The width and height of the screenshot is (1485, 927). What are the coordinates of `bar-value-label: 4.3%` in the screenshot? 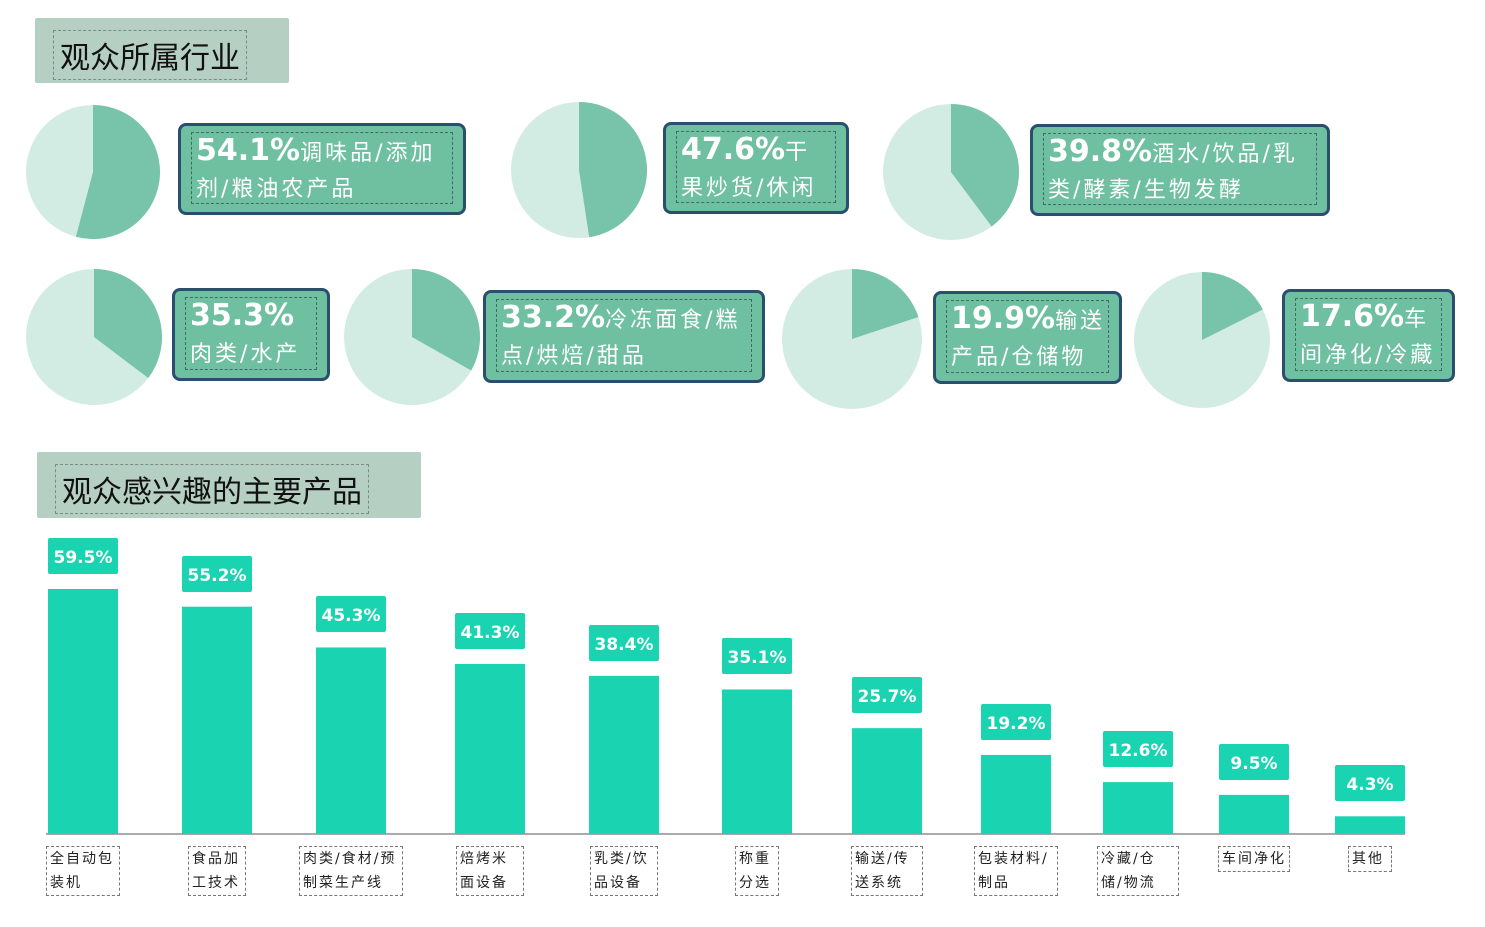 It's located at (1370, 783).